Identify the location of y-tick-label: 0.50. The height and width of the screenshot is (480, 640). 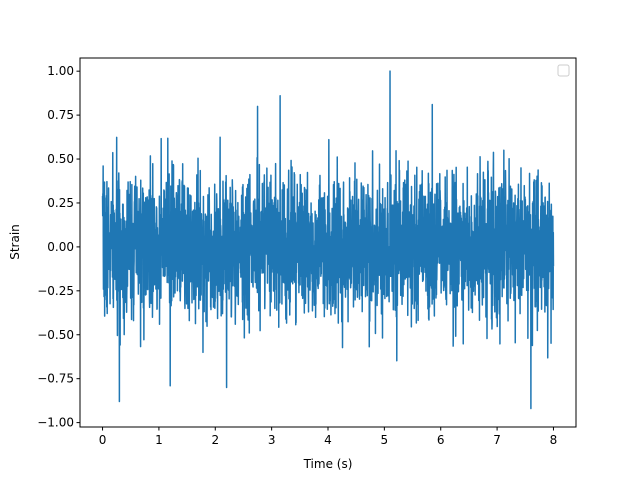
(60, 159).